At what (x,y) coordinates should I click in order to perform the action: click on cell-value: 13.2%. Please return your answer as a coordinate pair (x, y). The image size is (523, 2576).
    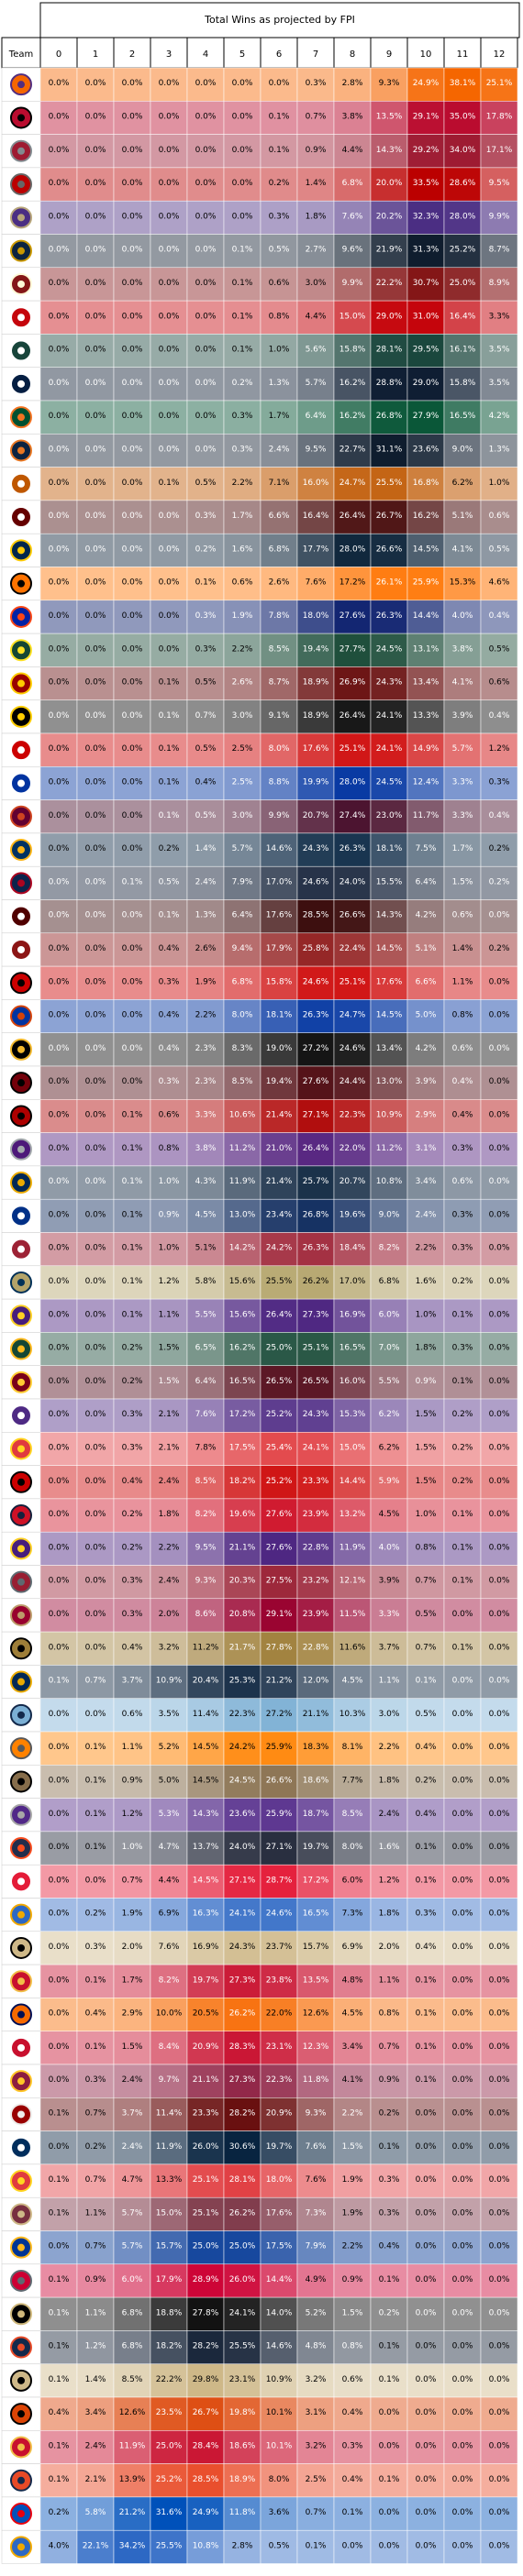
    Looking at the image, I should click on (352, 1514).